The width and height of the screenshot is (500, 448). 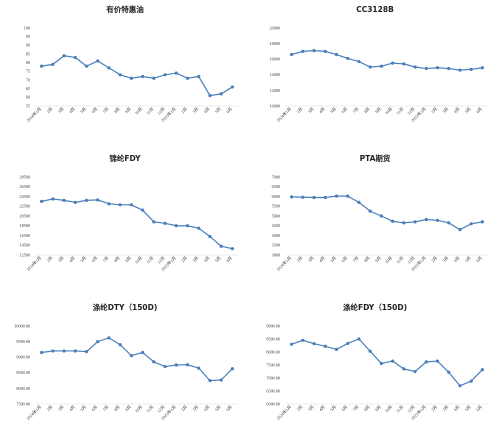 I want to click on x-tick-label: 12月, so click(x=411, y=409).